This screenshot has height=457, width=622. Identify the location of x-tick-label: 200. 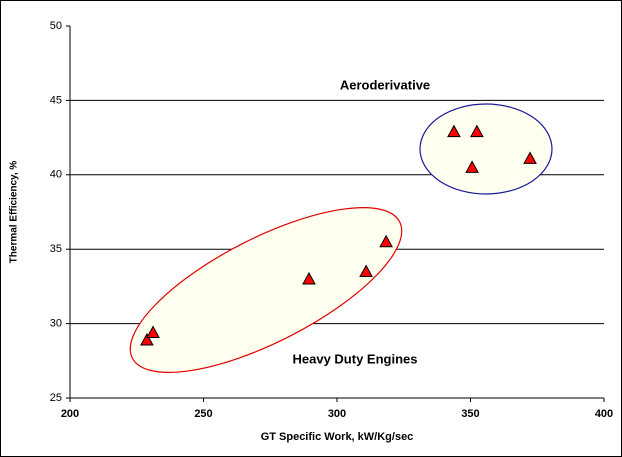
(70, 414).